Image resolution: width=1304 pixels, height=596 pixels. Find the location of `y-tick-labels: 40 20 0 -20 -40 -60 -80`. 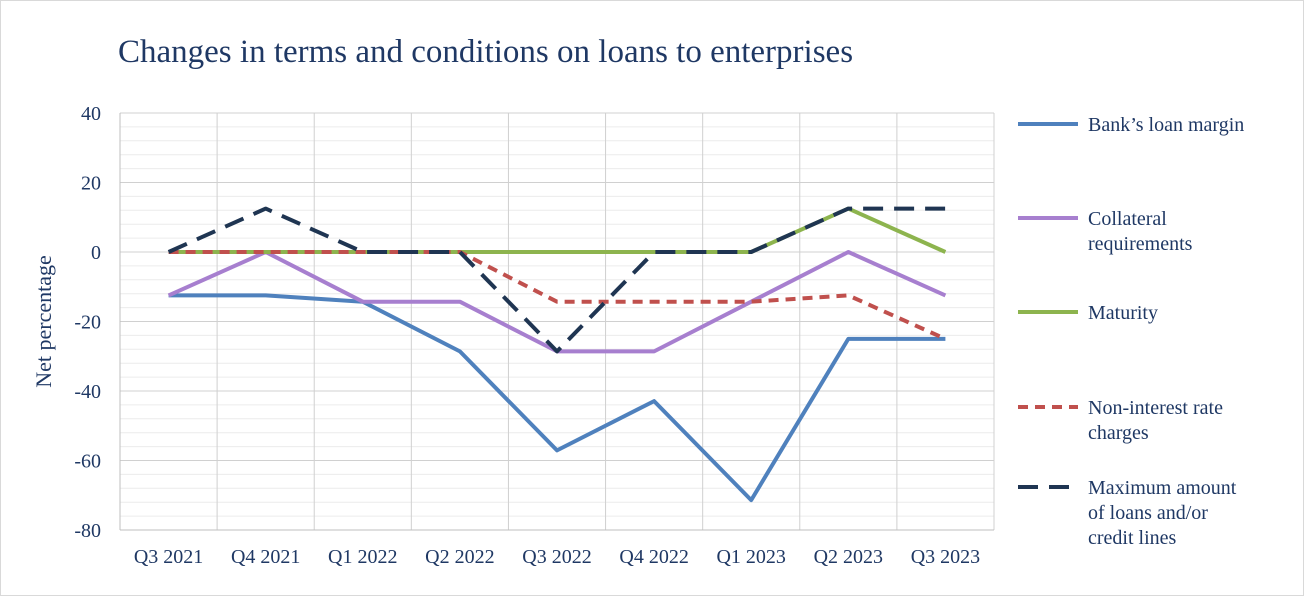

y-tick-labels: 40 20 0 -20 -40 -60 -80 is located at coordinates (87, 322).